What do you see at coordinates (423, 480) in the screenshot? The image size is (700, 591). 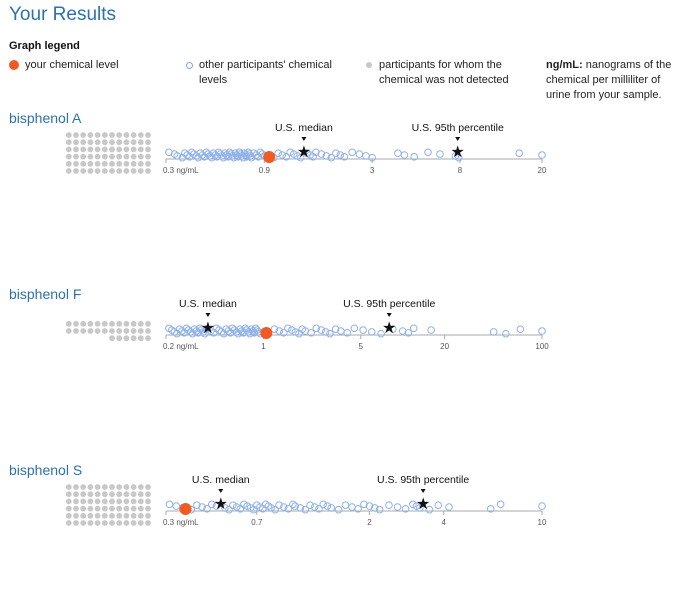 I see `p95-label: U.S. 95th percentile` at bounding box center [423, 480].